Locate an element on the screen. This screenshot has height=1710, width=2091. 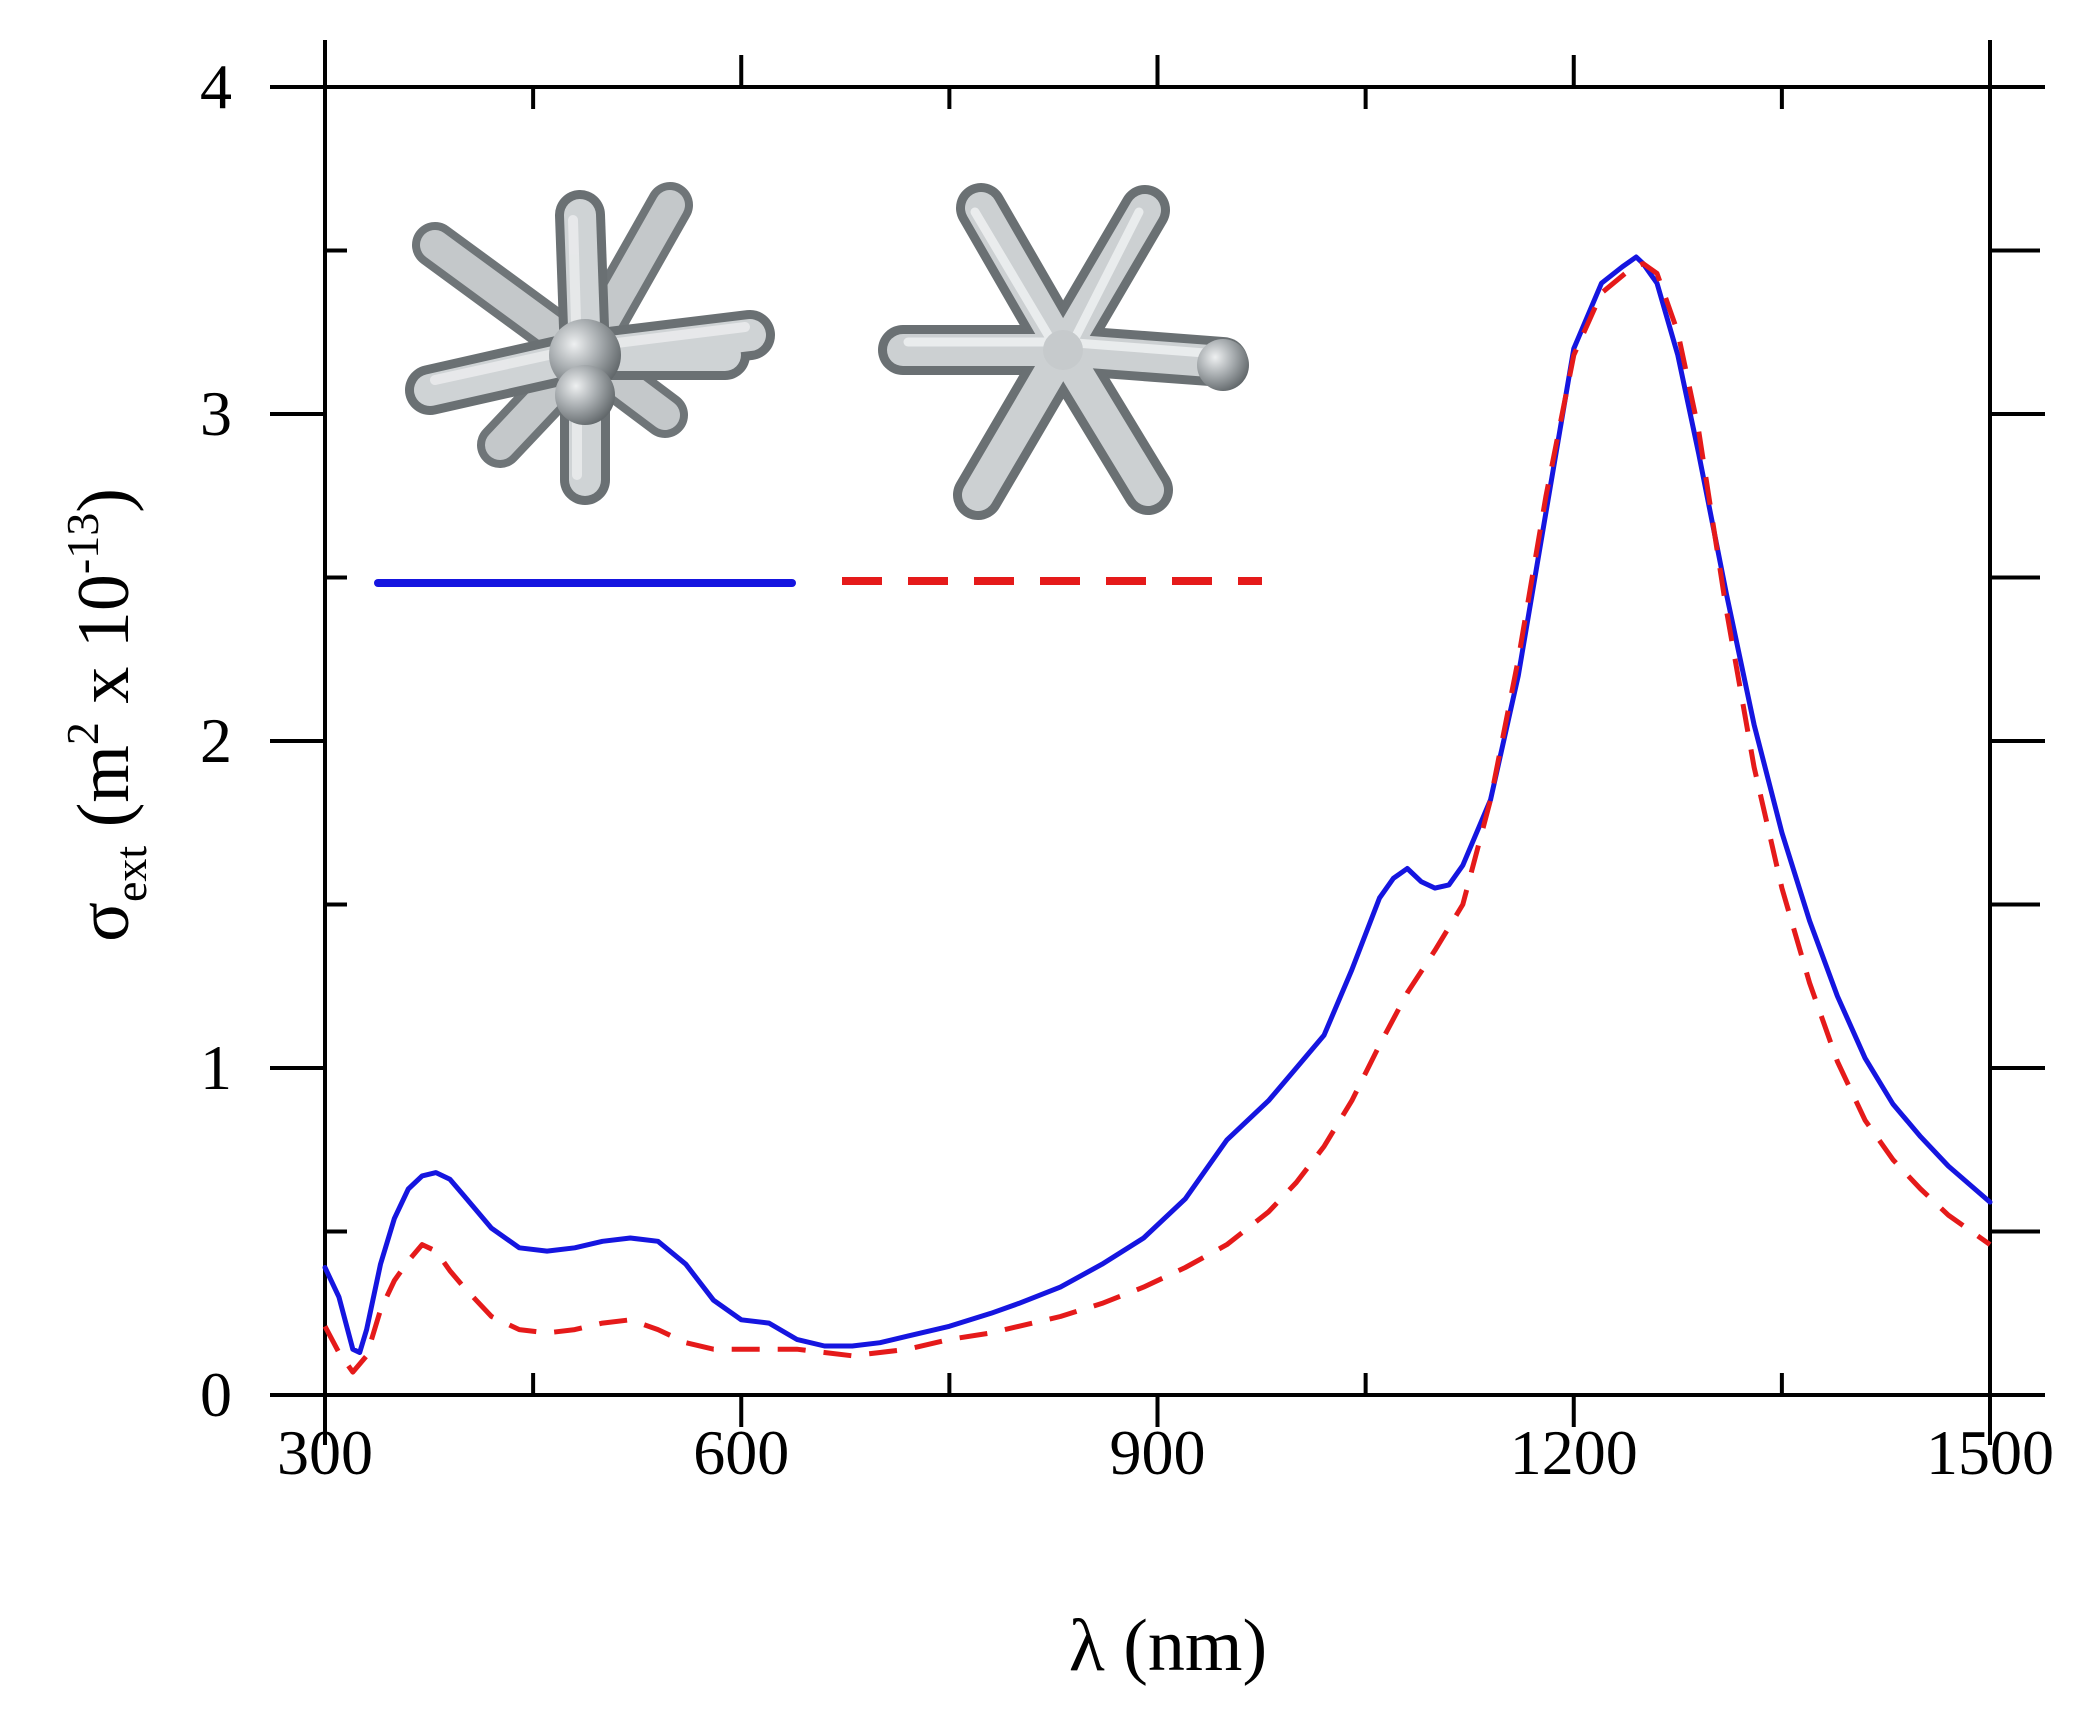
nanostar-3d-icon is located at coordinates (590, 343).